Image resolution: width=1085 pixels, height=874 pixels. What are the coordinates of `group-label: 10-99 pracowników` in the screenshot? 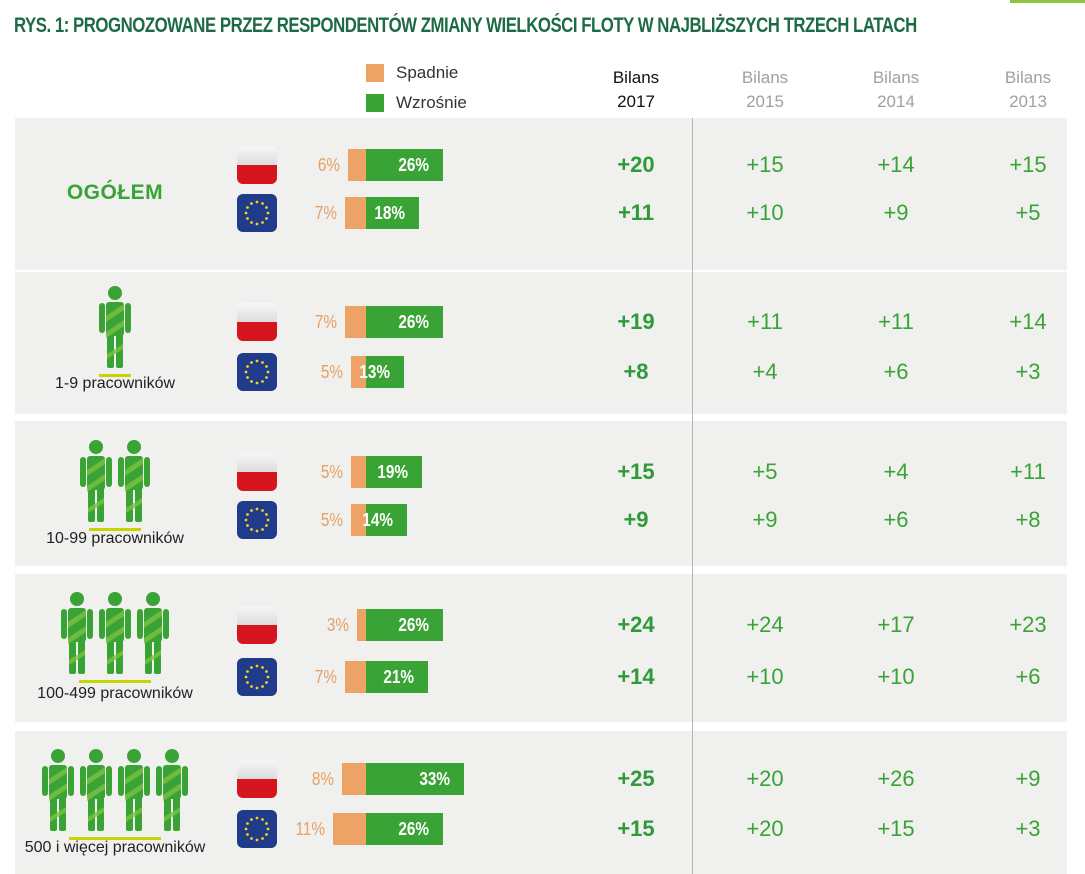 It's located at (115, 538).